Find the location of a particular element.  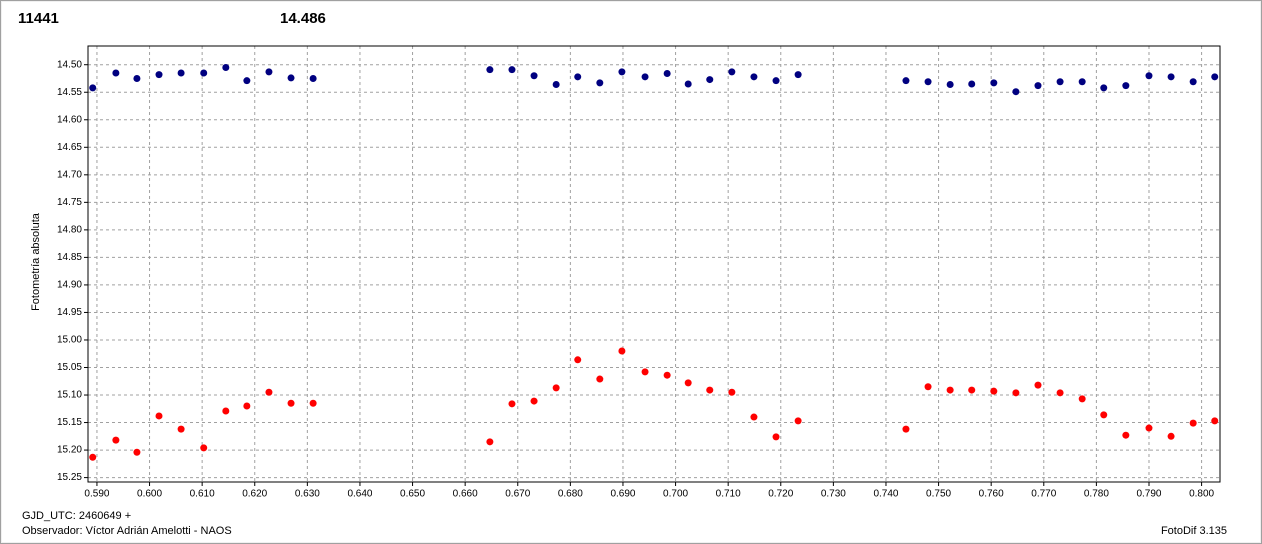

footer-version: FotoDif 3.135 is located at coordinates (1194, 531).